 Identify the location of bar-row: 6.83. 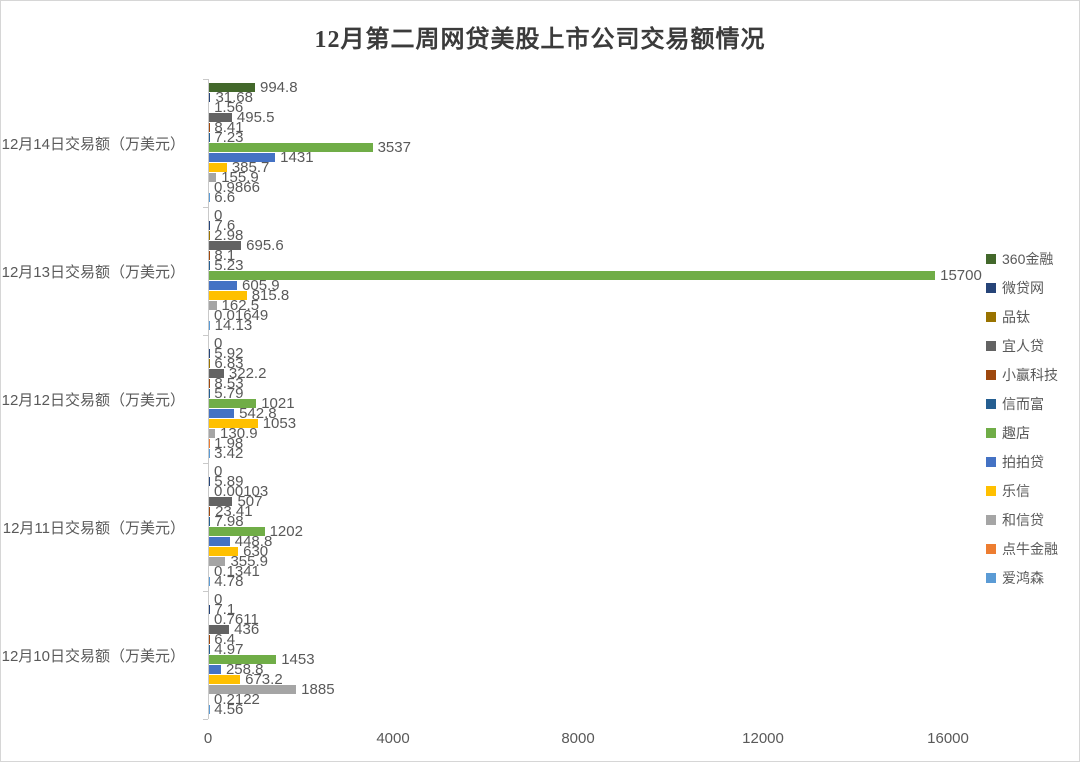
(589, 363).